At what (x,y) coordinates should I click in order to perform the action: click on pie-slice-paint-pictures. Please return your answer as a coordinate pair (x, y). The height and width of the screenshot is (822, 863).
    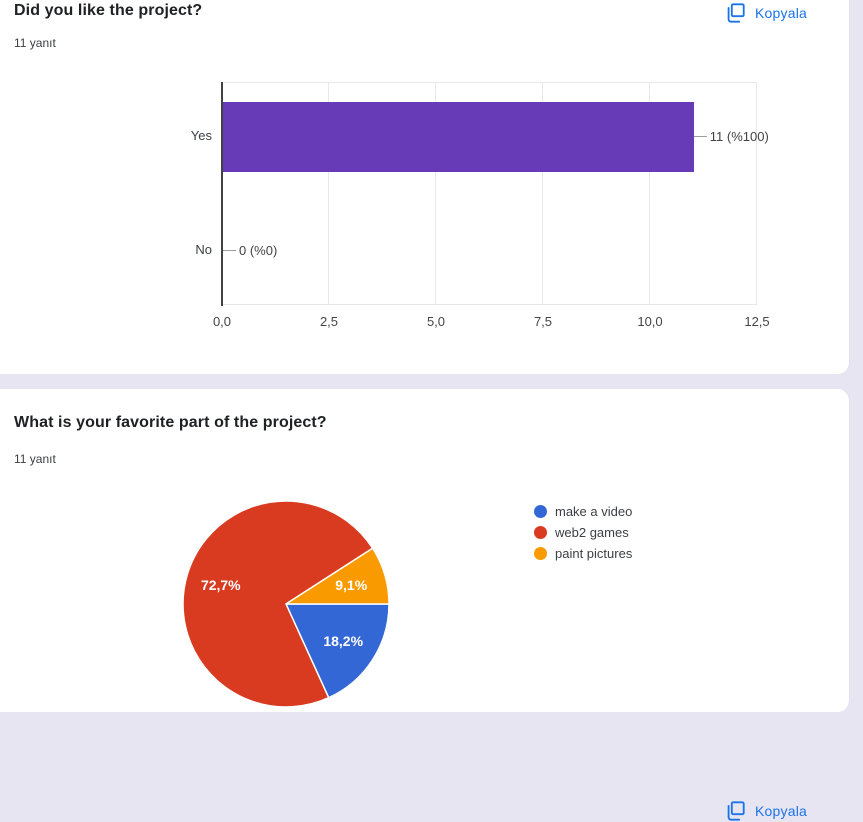
    Looking at the image, I should click on (337, 576).